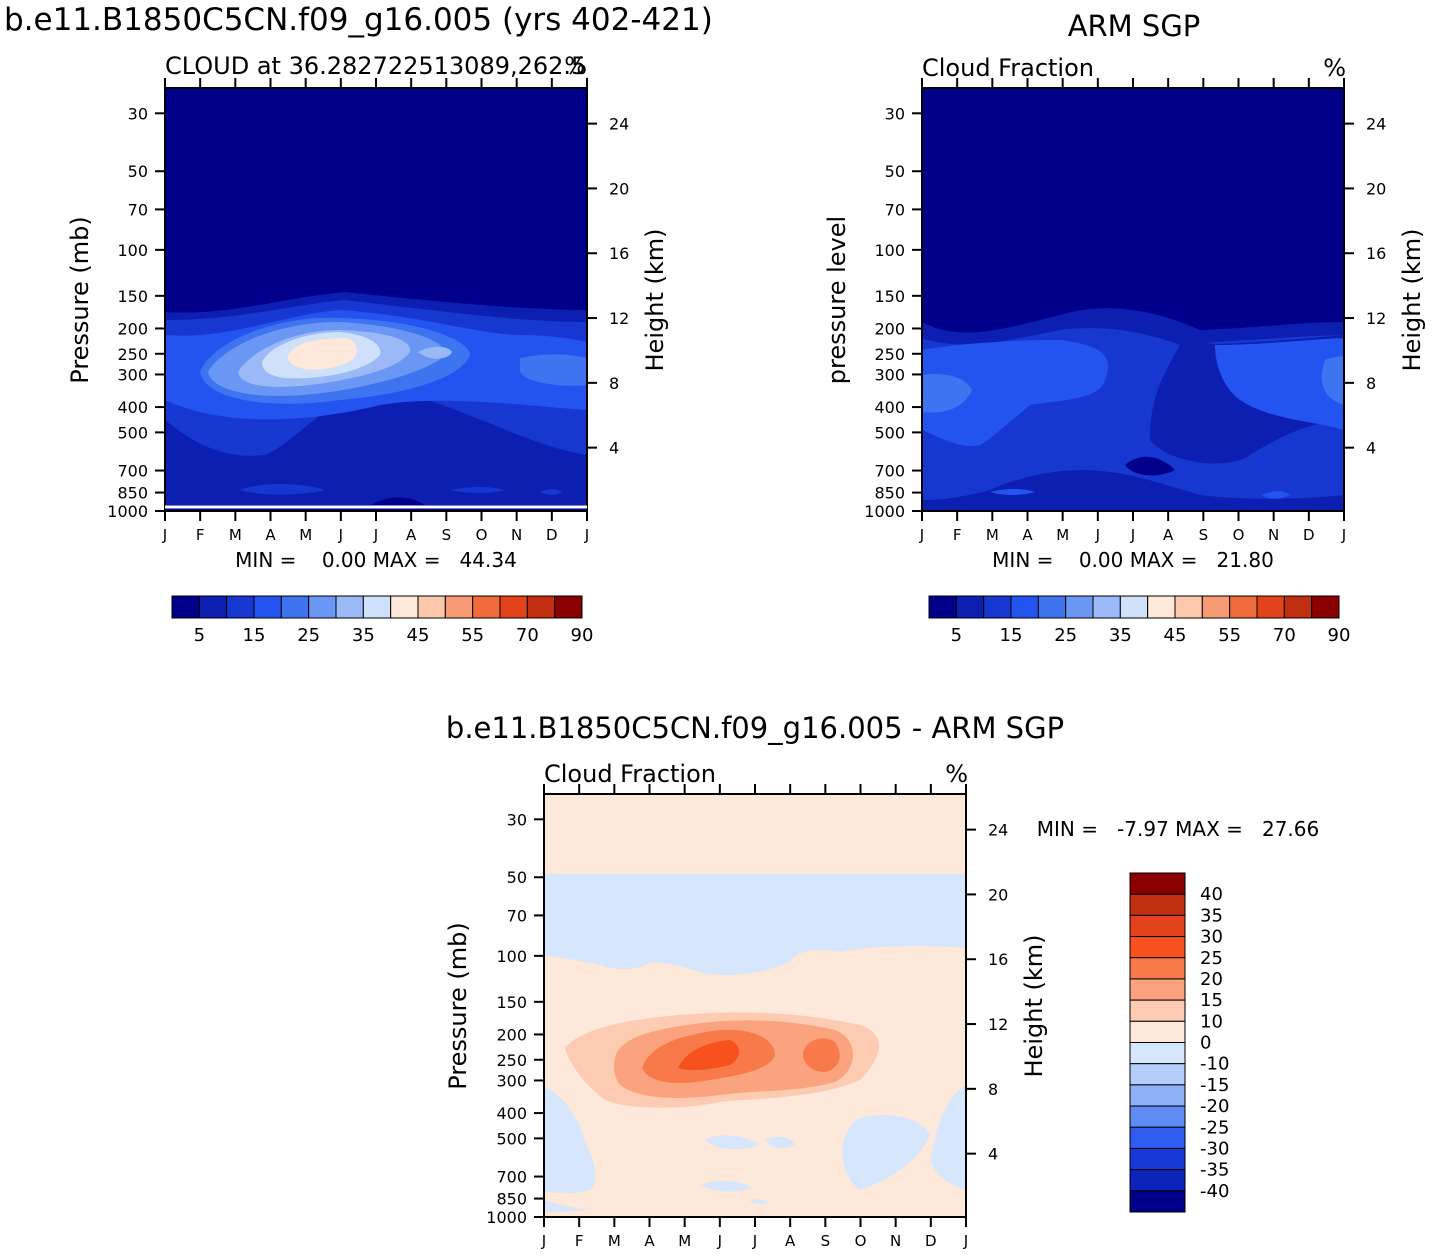 The image size is (1433, 1257). Describe the element at coordinates (80, 299) in the screenshot. I see `model-ylabel-left: Pressure (mb)` at that location.